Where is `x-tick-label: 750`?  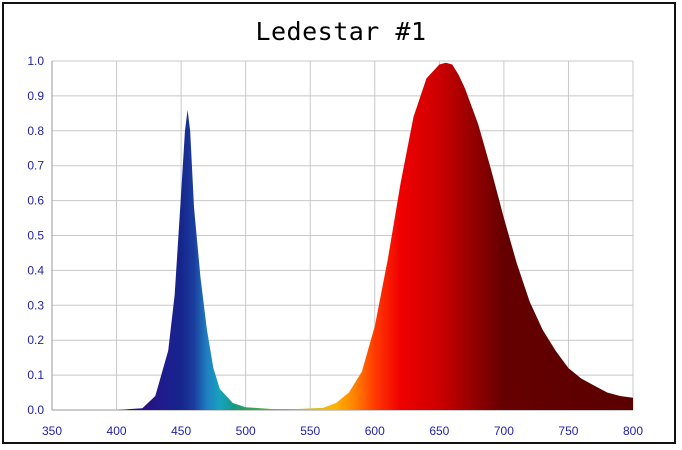
x-tick-label: 750 is located at coordinates (568, 431).